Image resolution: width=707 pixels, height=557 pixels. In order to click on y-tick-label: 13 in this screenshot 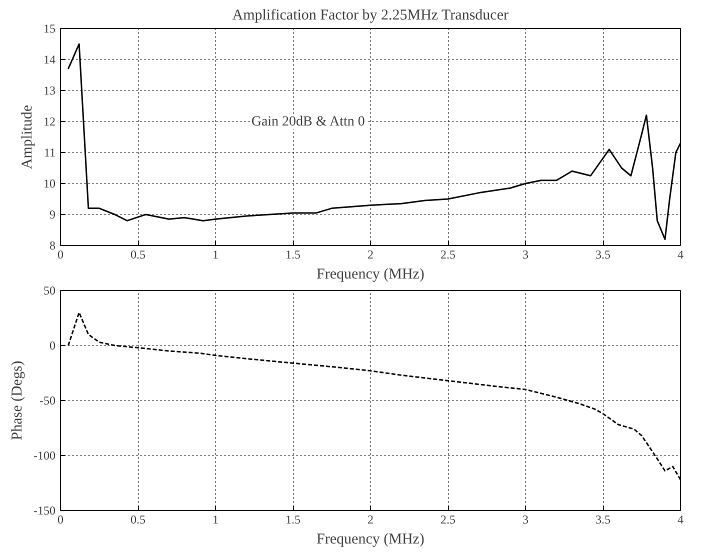, I will do `click(50, 91)`.